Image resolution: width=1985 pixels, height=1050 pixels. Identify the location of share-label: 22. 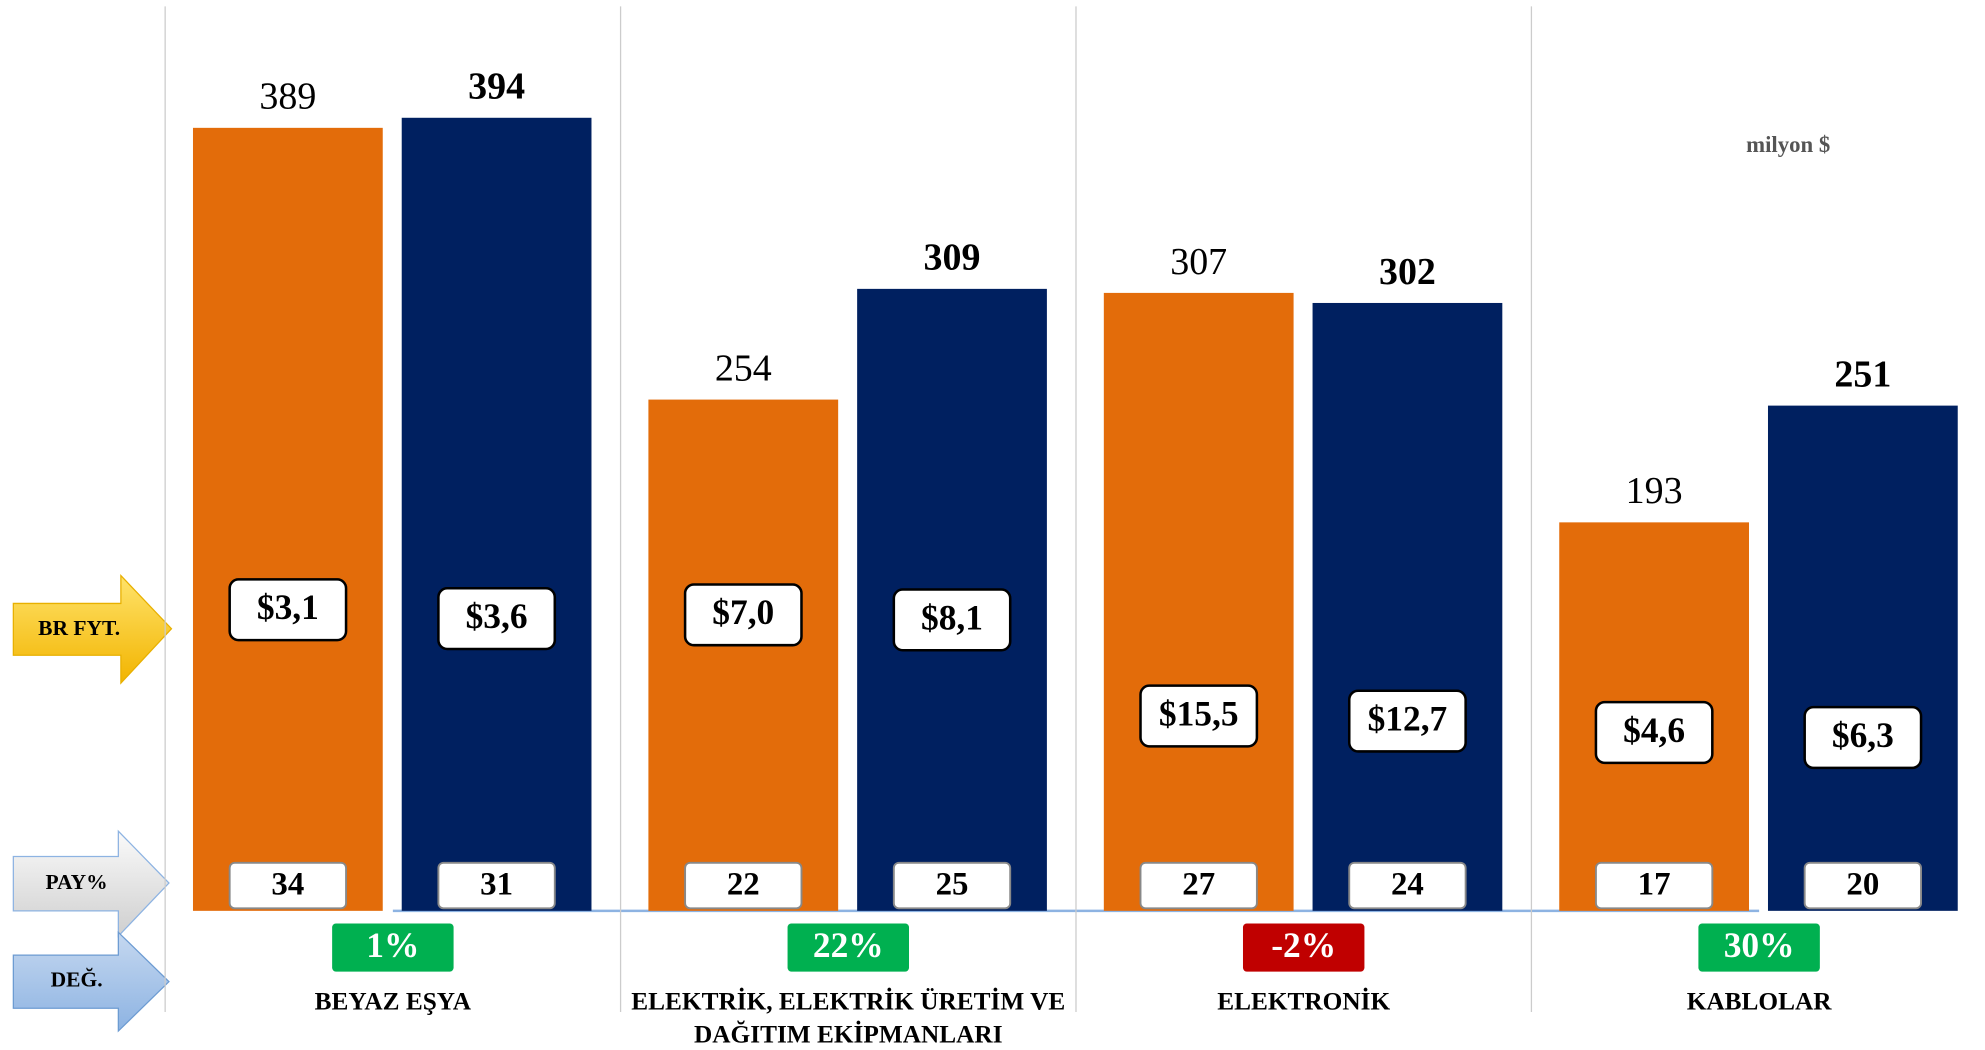
(743, 884).